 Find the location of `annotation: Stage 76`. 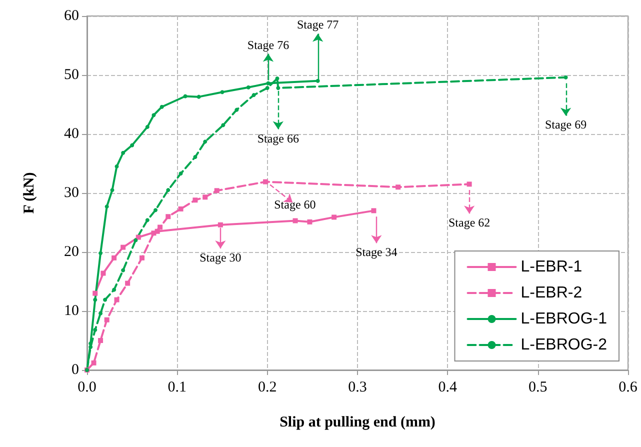

annotation: Stage 76 is located at coordinates (268, 45).